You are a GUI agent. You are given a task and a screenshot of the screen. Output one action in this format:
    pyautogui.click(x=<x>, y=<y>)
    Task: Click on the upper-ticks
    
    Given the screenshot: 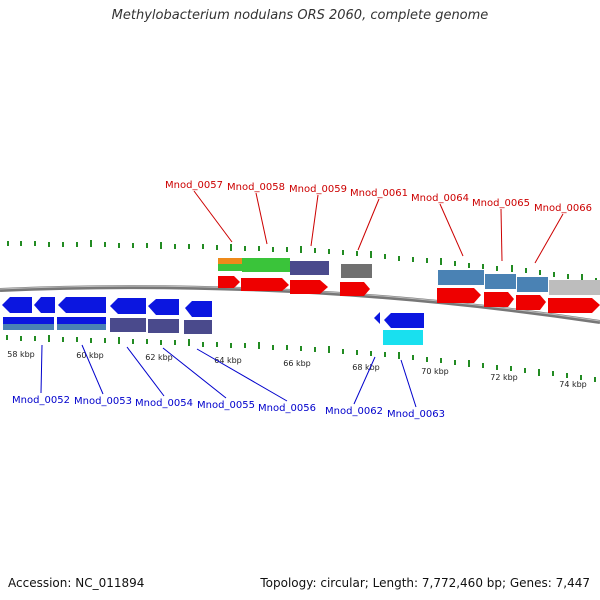 What is the action you would take?
    pyautogui.click(x=302, y=261)
    